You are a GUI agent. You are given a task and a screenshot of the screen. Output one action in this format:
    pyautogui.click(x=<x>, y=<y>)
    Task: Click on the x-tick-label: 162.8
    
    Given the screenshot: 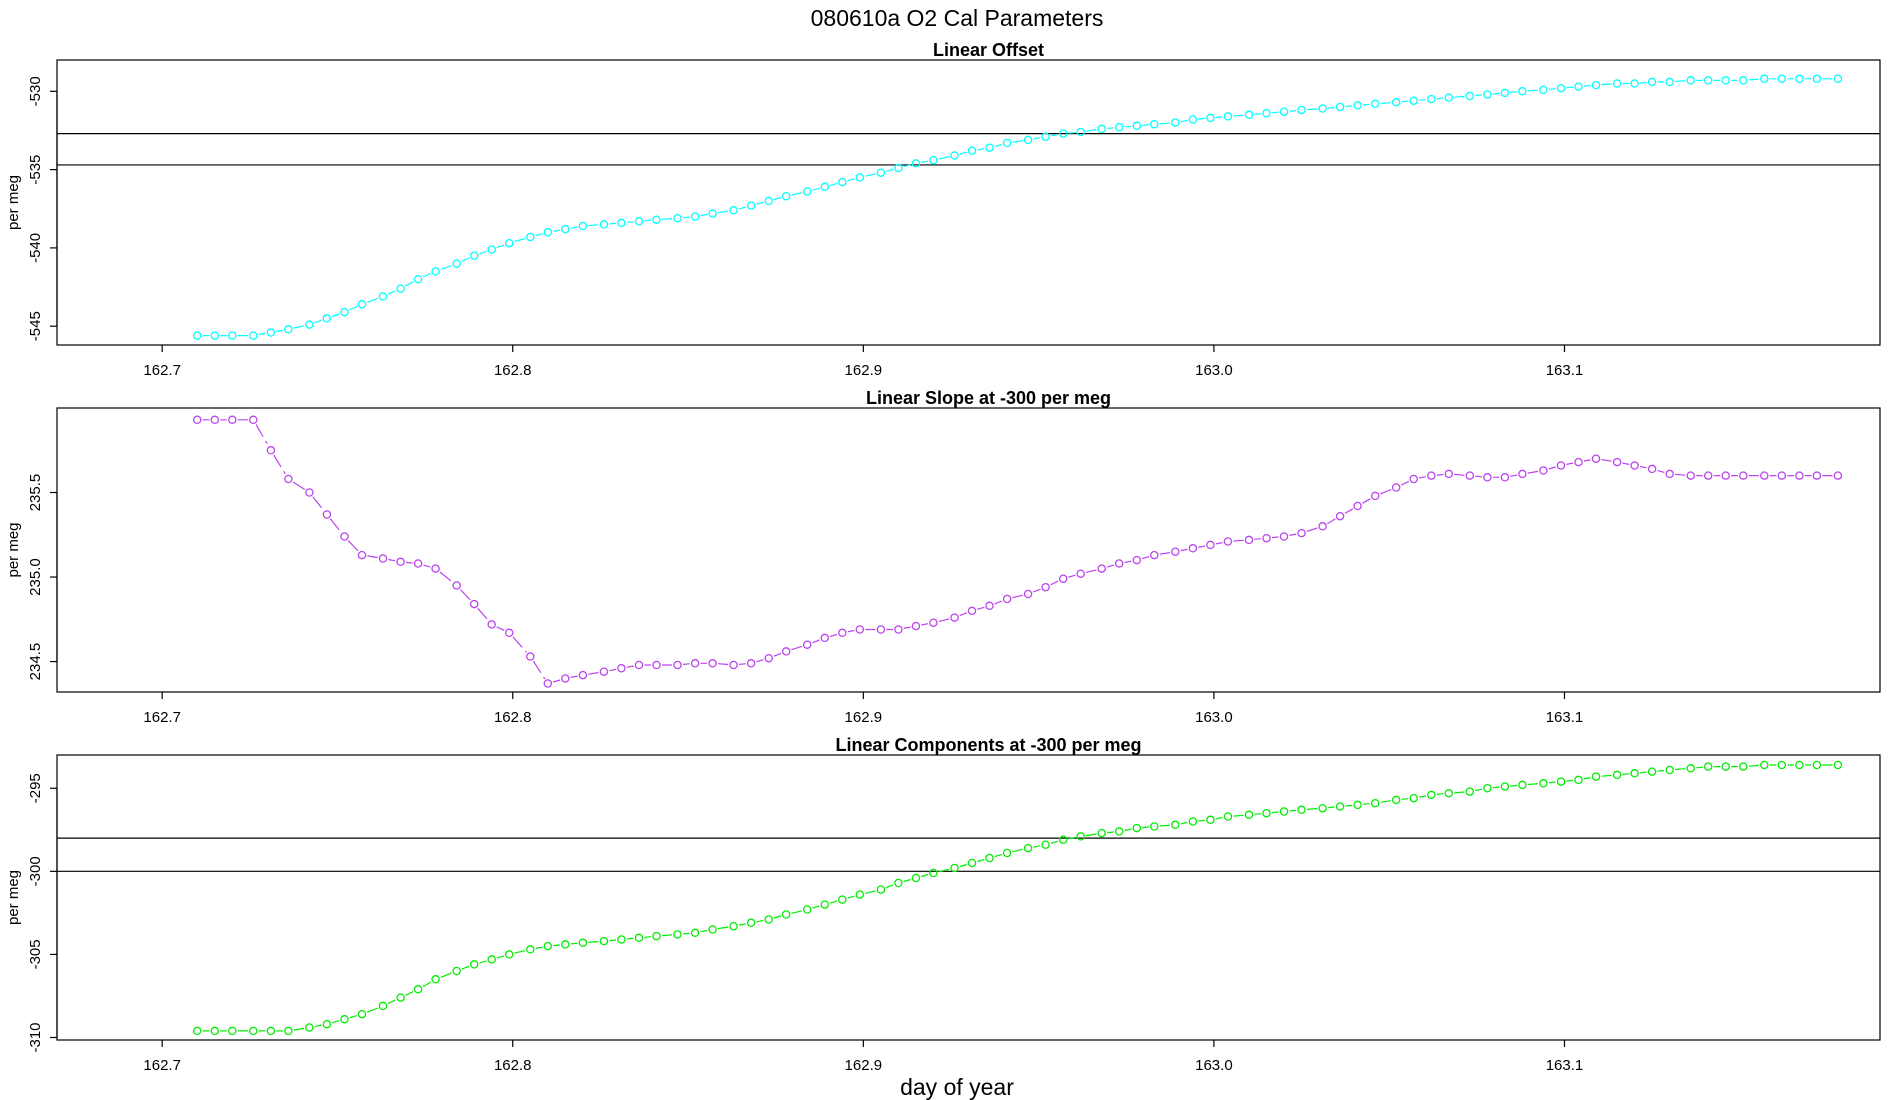 What is the action you would take?
    pyautogui.click(x=513, y=370)
    